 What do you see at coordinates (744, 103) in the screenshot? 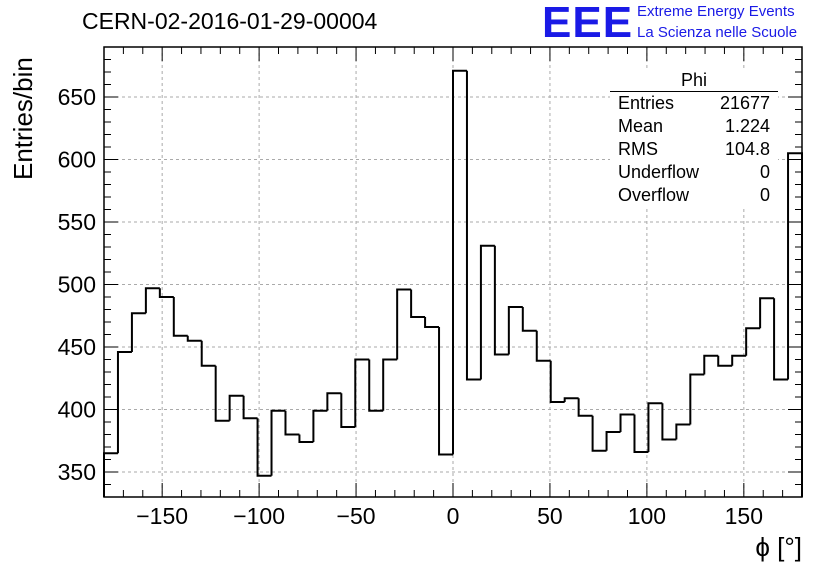
I see `stats-value: 21677` at bounding box center [744, 103].